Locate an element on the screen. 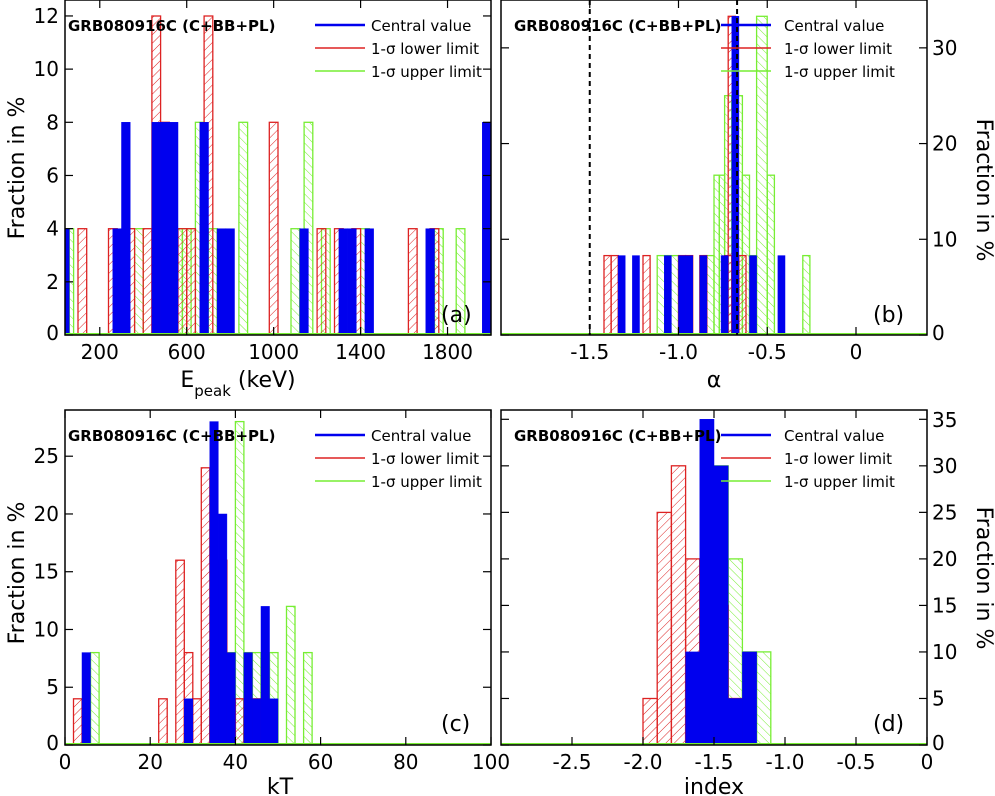 Image resolution: width=995 pixels, height=796 pixels. y-tick-label: 35 is located at coordinates (944, 420).